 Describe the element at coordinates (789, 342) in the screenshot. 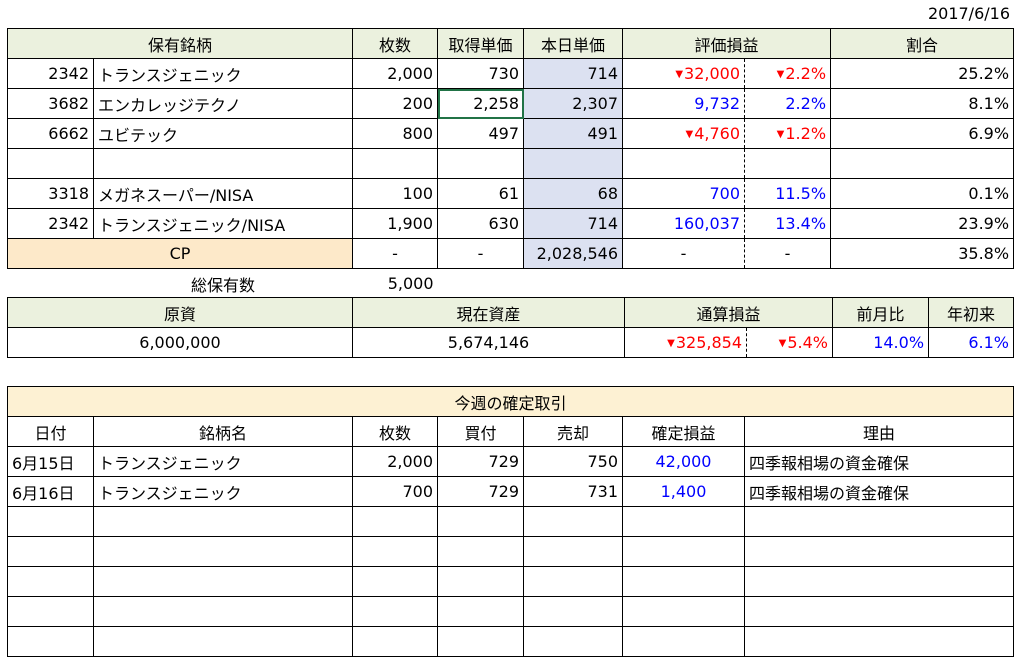

I see `total-pl-pct: ▼5.4%` at that location.